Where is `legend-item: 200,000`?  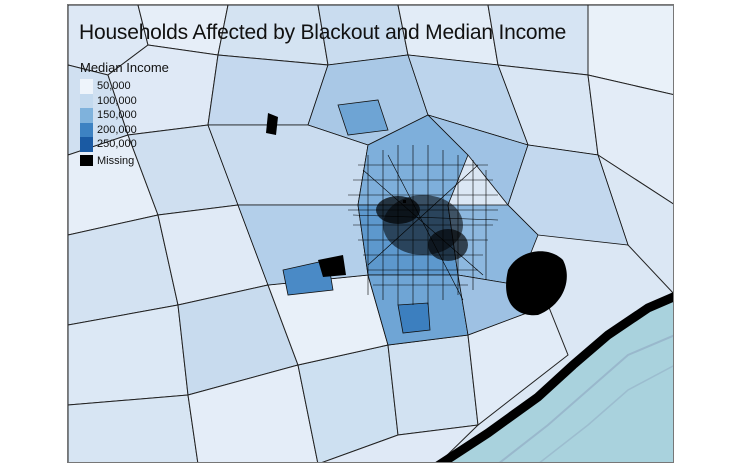
legend-item: 200,000 is located at coordinates (124, 129).